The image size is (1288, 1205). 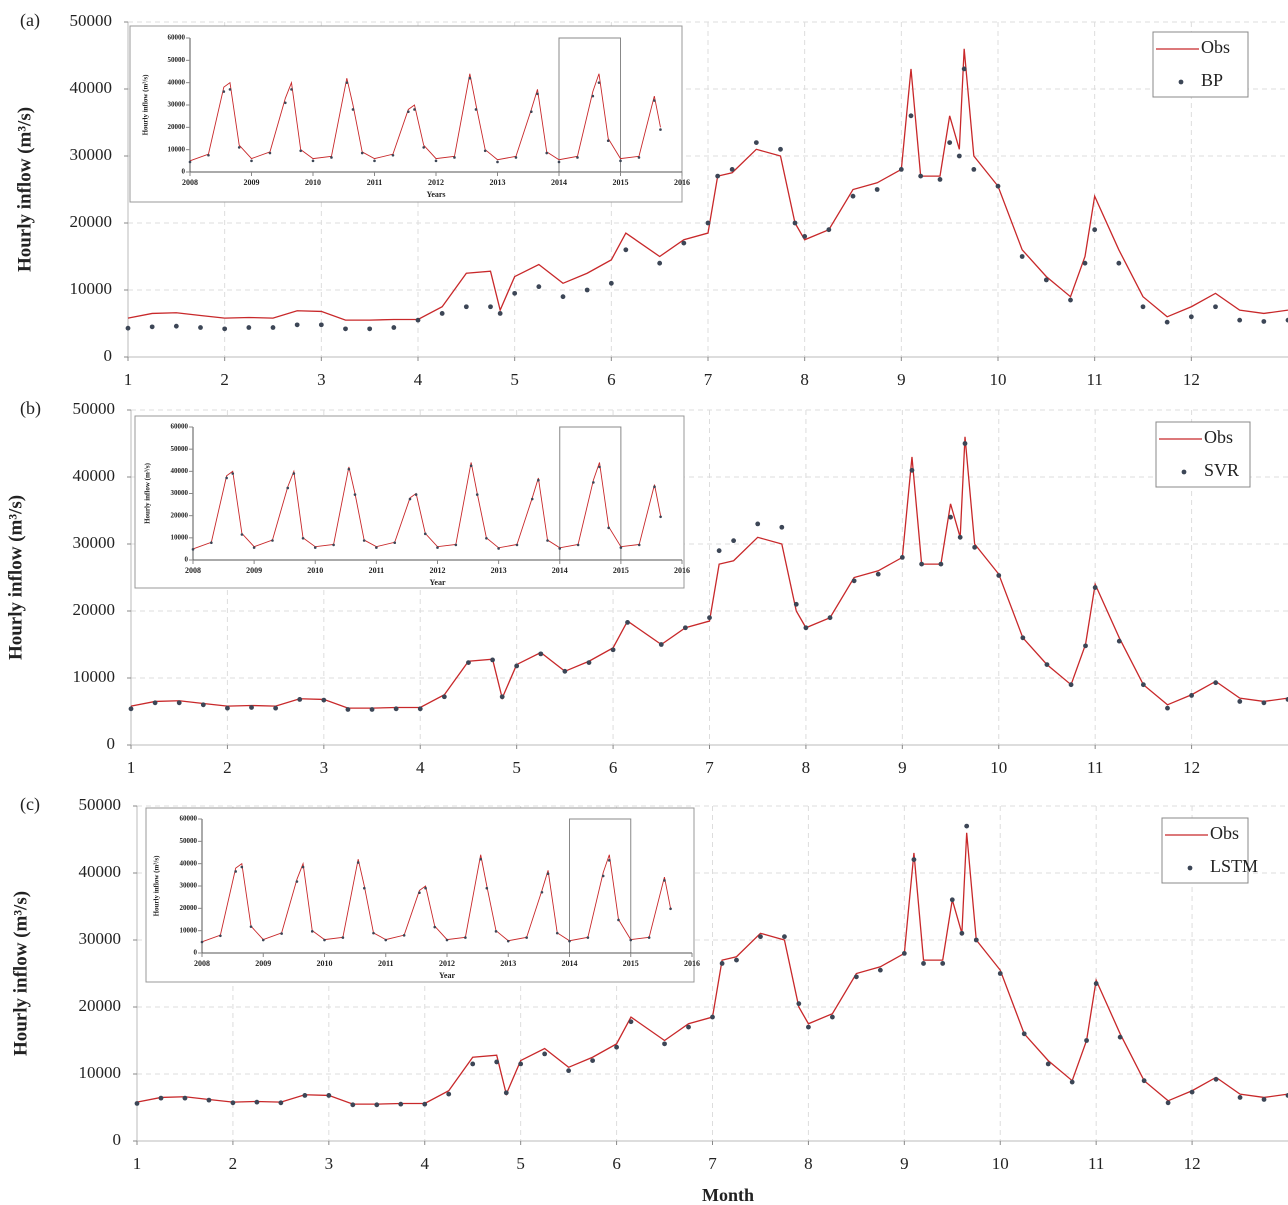 I want to click on x-tick-label: 2015, so click(x=621, y=570).